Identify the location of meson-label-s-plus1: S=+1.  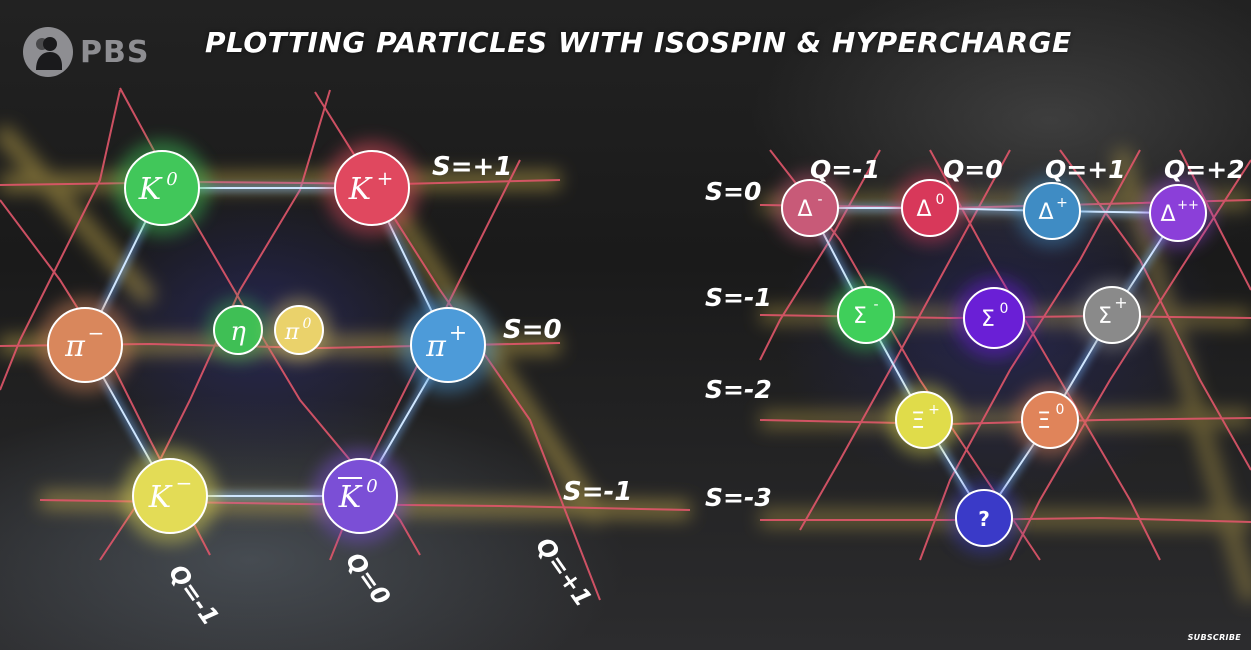
(472, 167).